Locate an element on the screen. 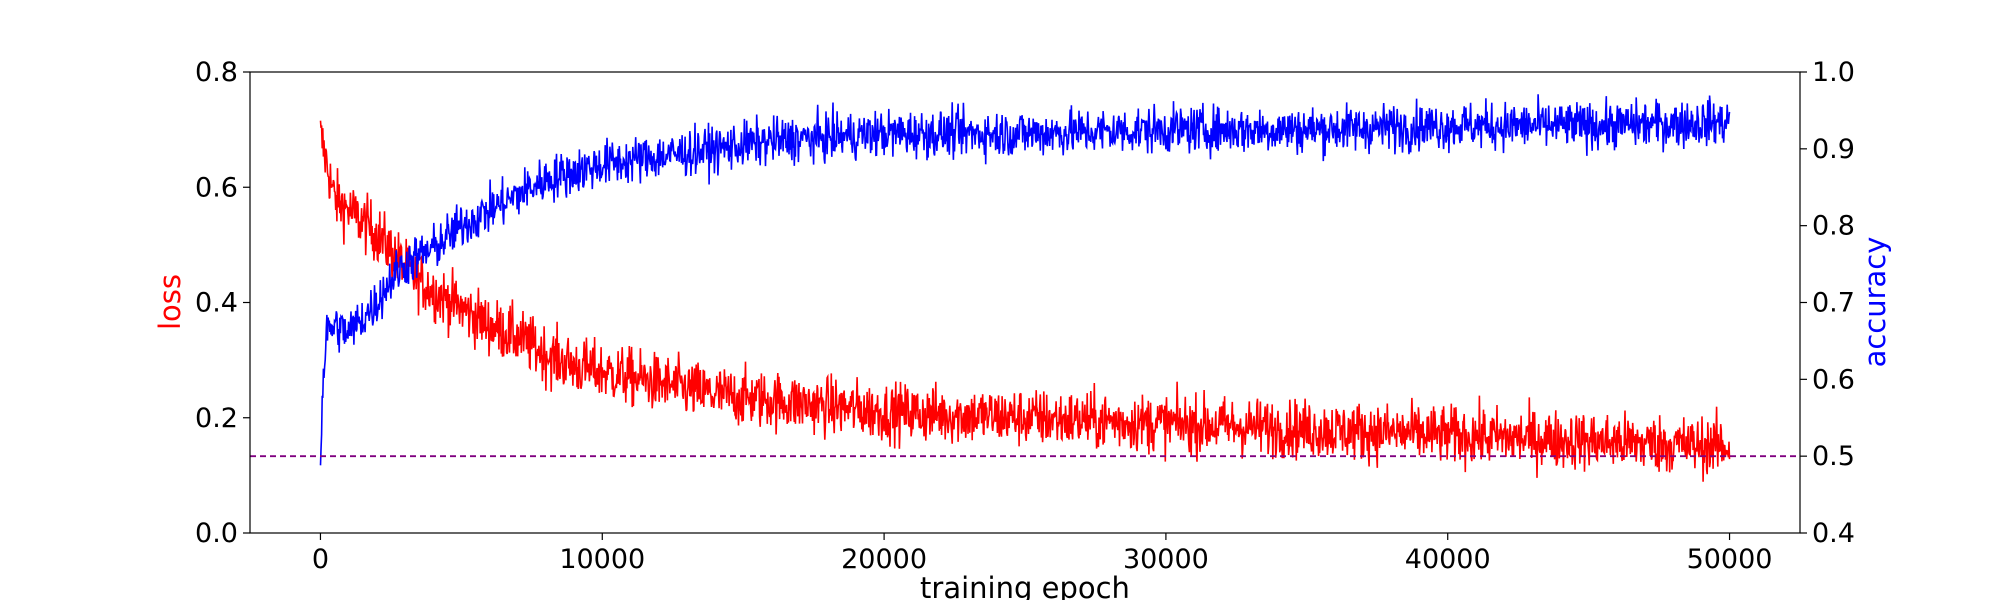  left-y-axis-label: loss is located at coordinates (170, 302).